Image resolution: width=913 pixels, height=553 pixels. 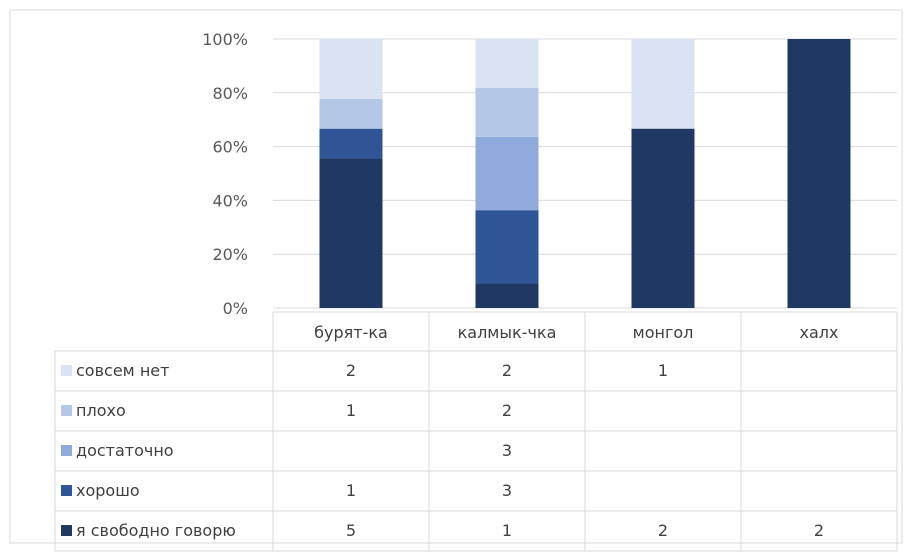 I want to click on y-tick-label: 100%, so click(x=225, y=39).